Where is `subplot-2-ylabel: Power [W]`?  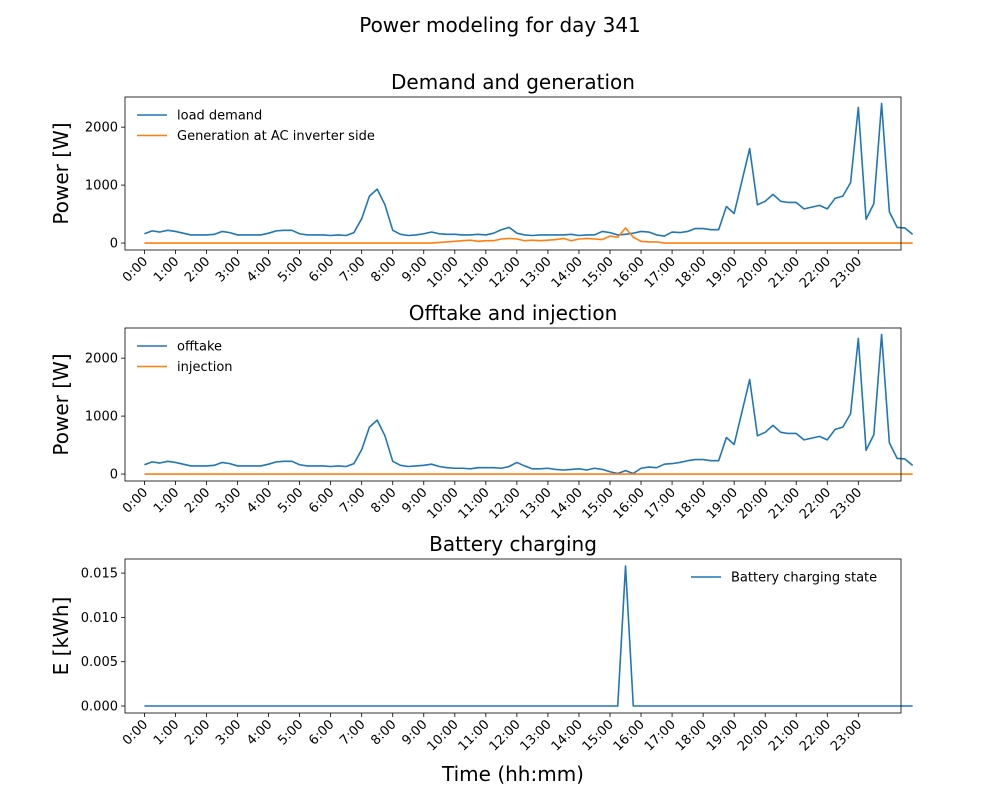 subplot-2-ylabel: Power [W] is located at coordinates (61, 404).